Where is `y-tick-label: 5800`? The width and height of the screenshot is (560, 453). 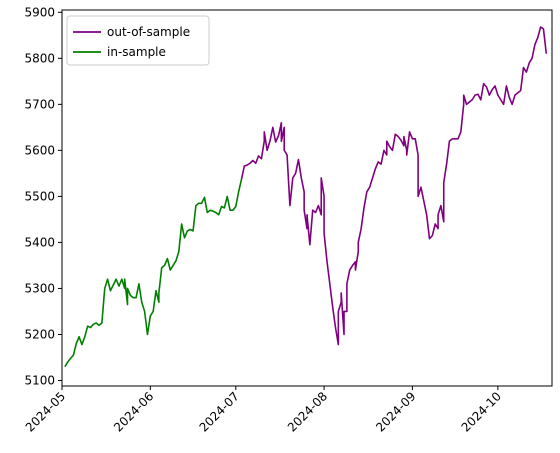 y-tick-label: 5800 is located at coordinates (39, 58).